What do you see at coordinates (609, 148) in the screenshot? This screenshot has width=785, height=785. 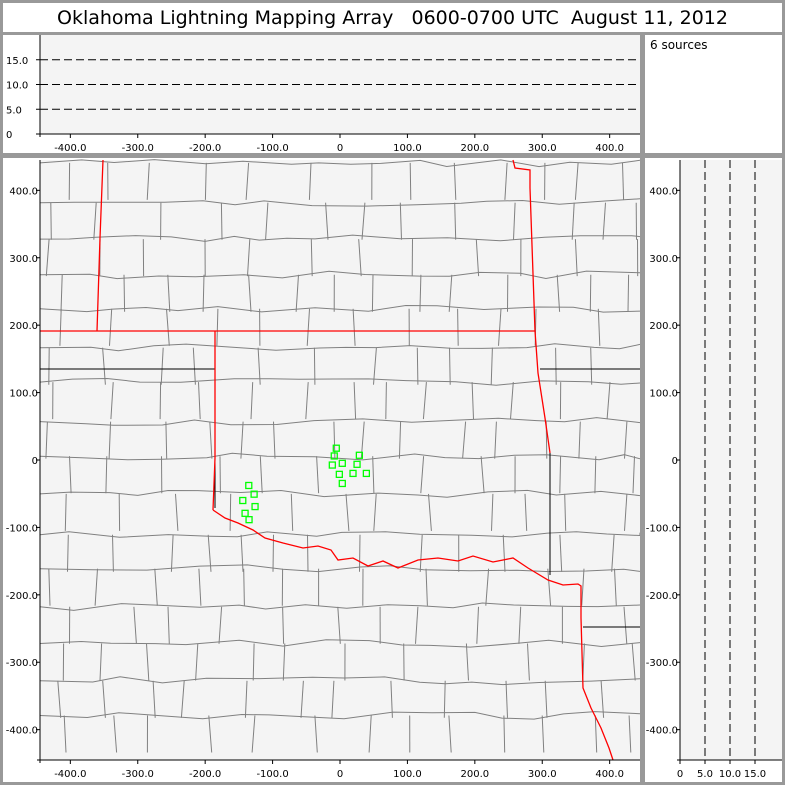 I see `x-tick-label: 400.0` at bounding box center [609, 148].